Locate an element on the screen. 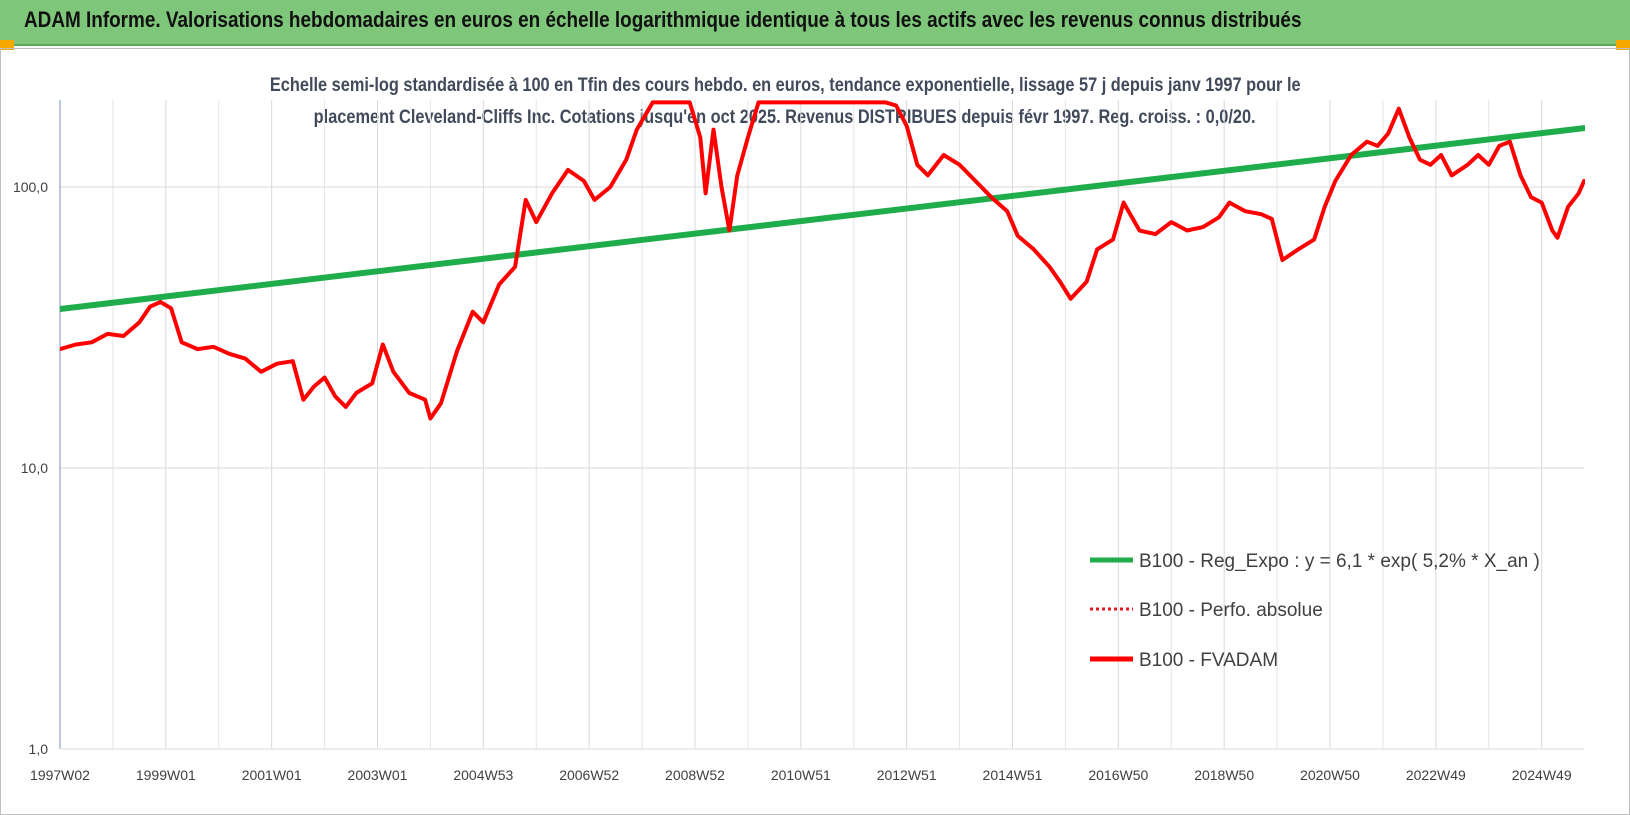 This screenshot has height=815, width=1630. y-tick-label: 1,0 is located at coordinates (39, 749).